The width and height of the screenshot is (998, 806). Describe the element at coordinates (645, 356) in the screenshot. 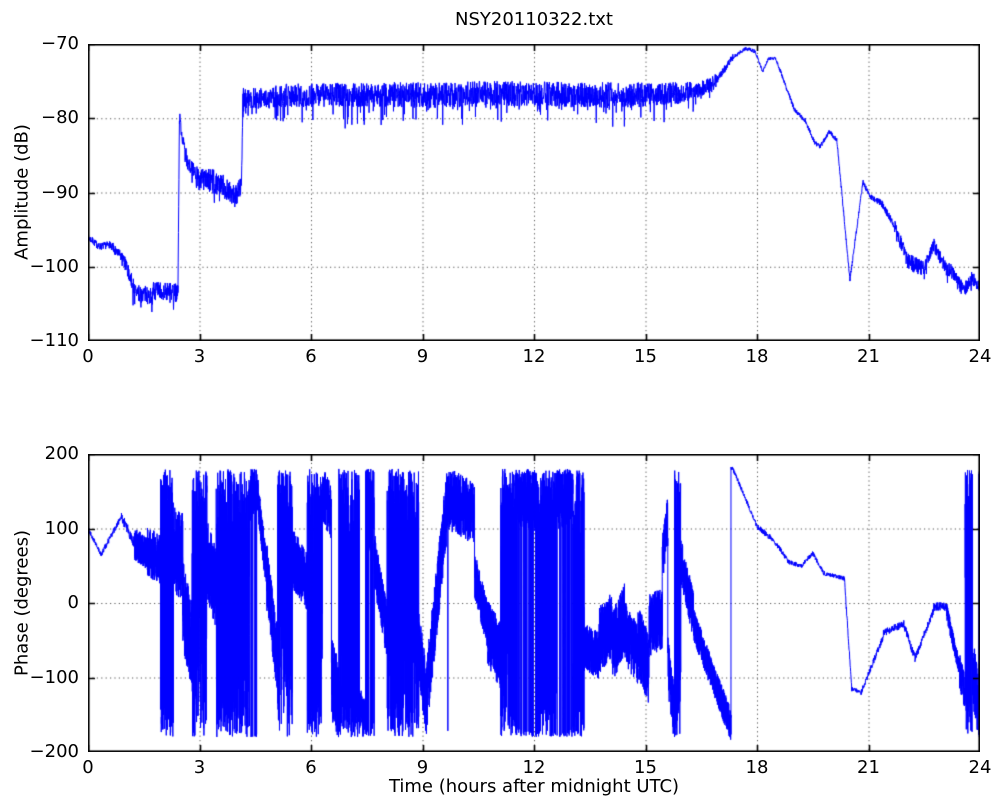

I see `amplitude-x-tick-label: 15` at that location.